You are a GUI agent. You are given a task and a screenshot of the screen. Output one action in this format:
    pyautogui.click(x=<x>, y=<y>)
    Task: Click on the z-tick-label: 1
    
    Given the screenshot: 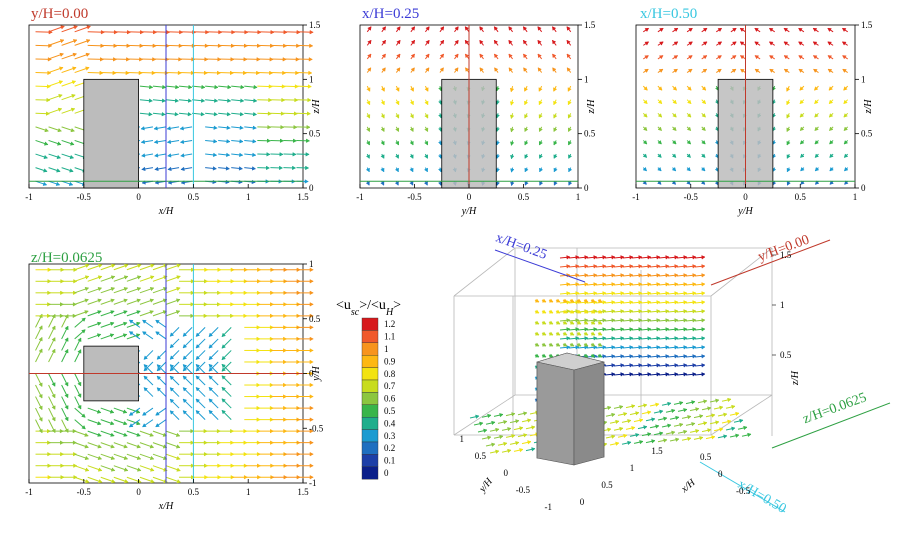 What is the action you would take?
    pyautogui.click(x=782, y=305)
    